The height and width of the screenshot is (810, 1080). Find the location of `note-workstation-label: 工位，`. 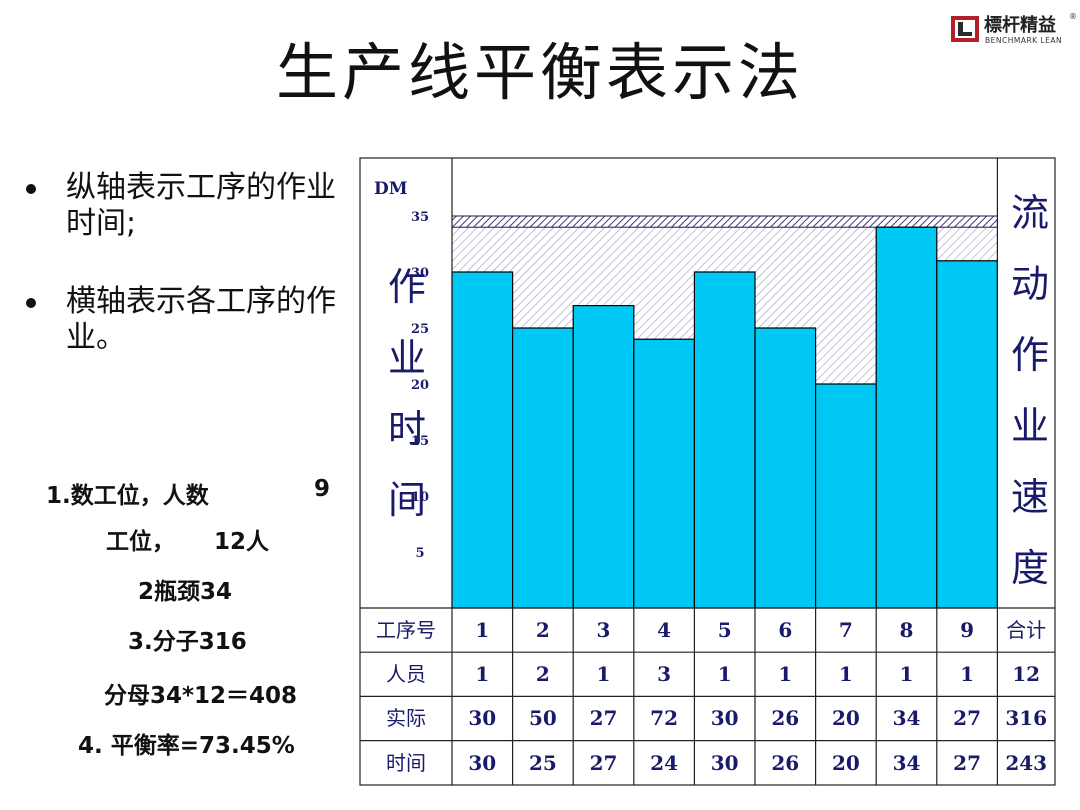

note-workstation-label: 工位， is located at coordinates (140, 542).